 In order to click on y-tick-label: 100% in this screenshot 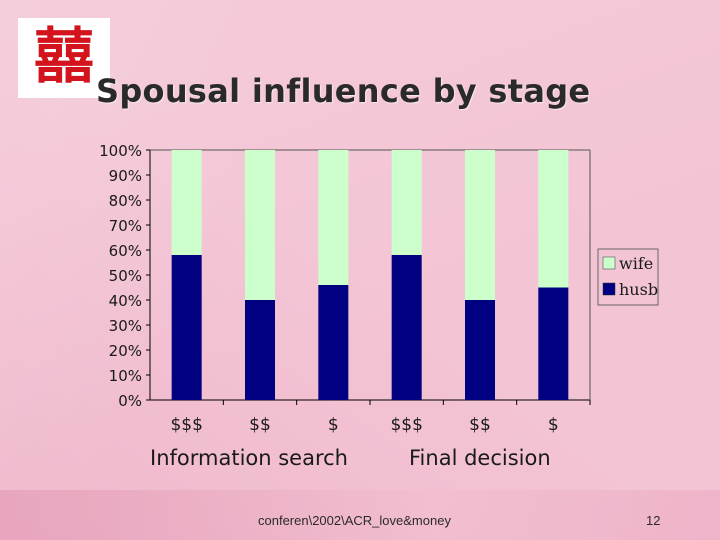, I will do `click(120, 151)`.